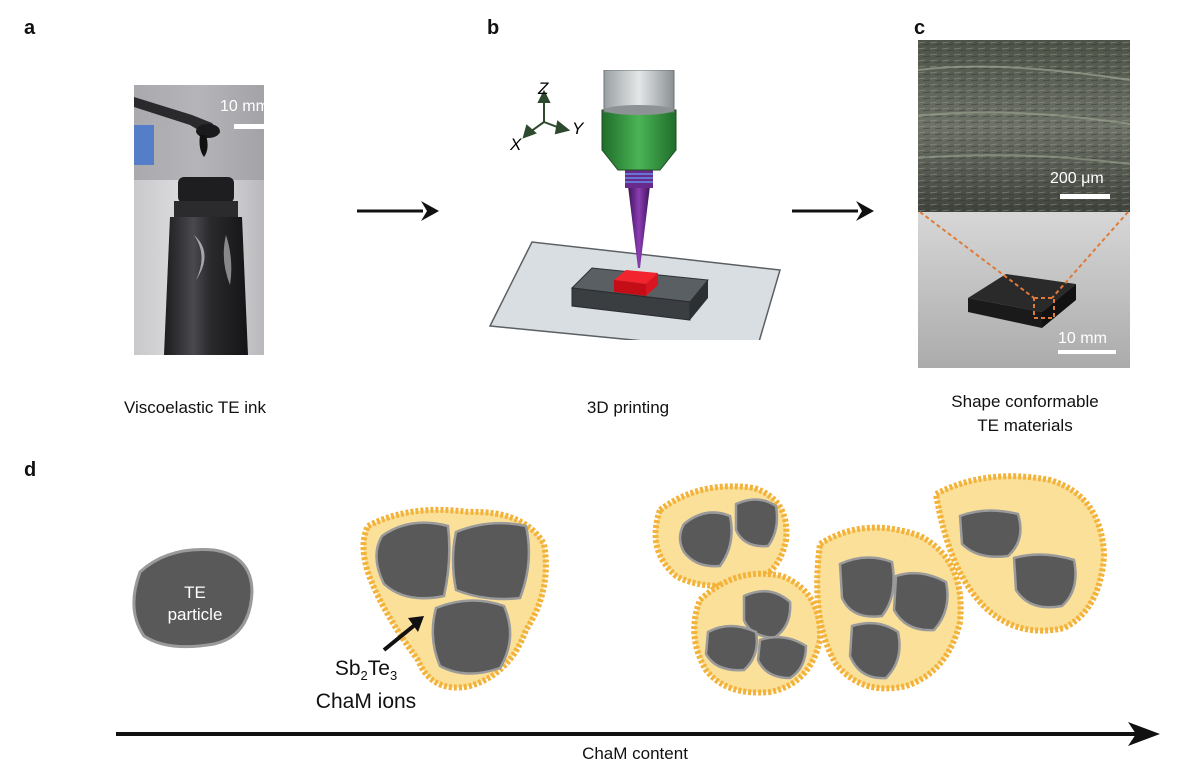  I want to click on axis-label-z: Z, so click(543, 88).